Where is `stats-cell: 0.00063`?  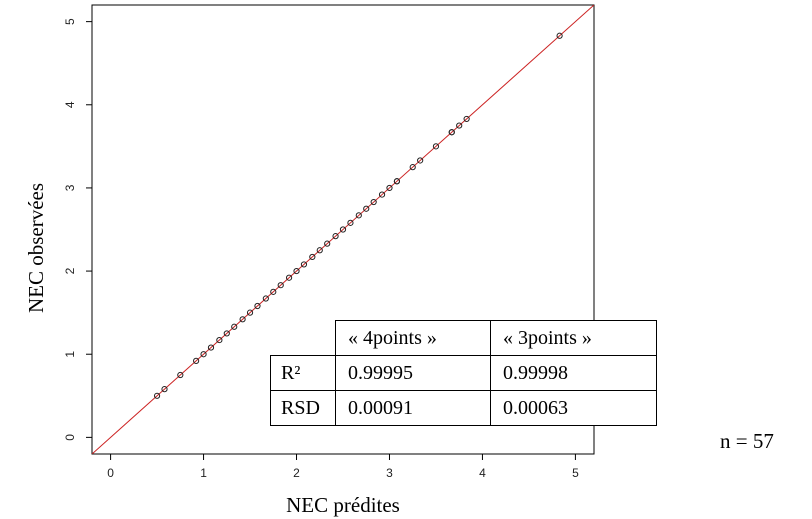 stats-cell: 0.00063 is located at coordinates (573, 408).